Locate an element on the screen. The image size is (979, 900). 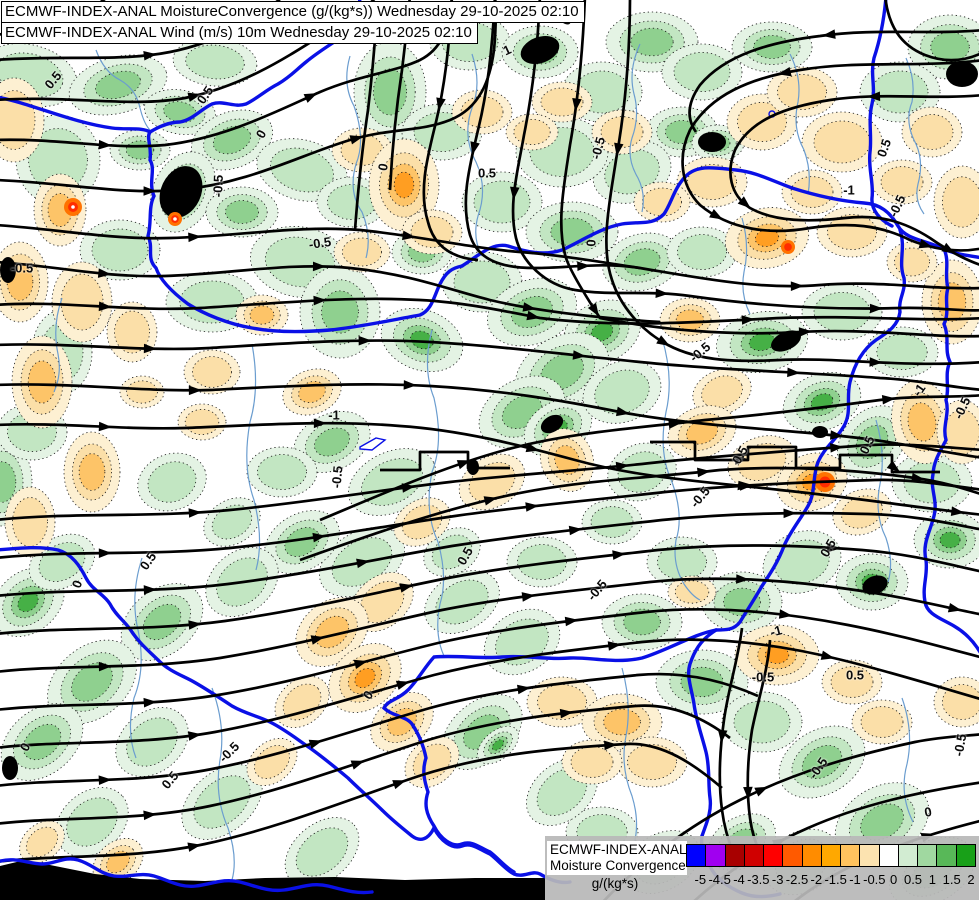
legend-units-label: g/(kg*s) is located at coordinates (615, 883).